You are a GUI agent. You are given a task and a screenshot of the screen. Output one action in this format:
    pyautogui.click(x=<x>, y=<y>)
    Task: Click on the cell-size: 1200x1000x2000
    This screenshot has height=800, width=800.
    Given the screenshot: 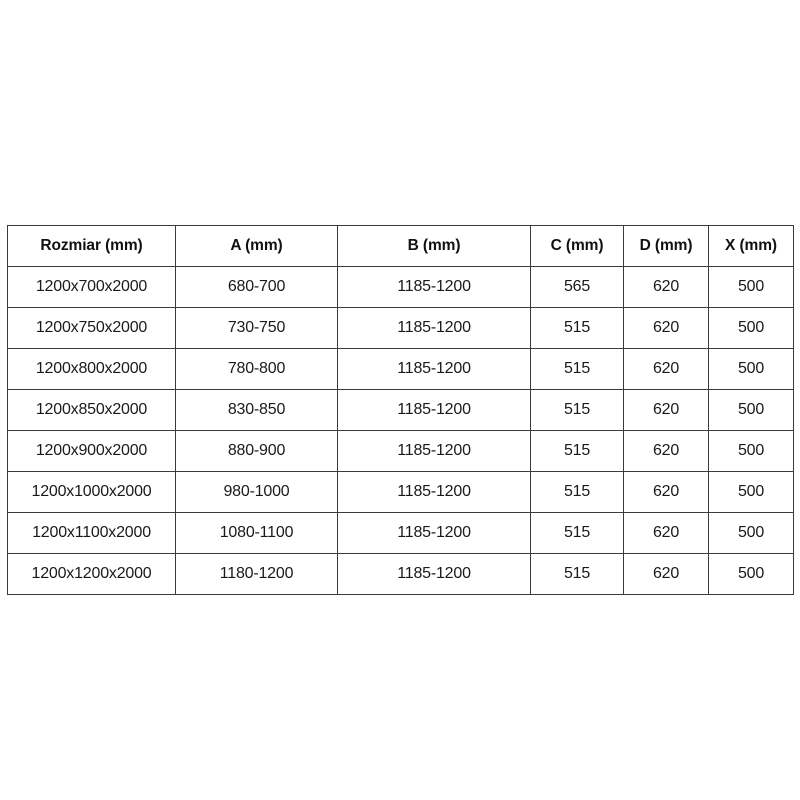 What is the action you would take?
    pyautogui.click(x=91, y=492)
    